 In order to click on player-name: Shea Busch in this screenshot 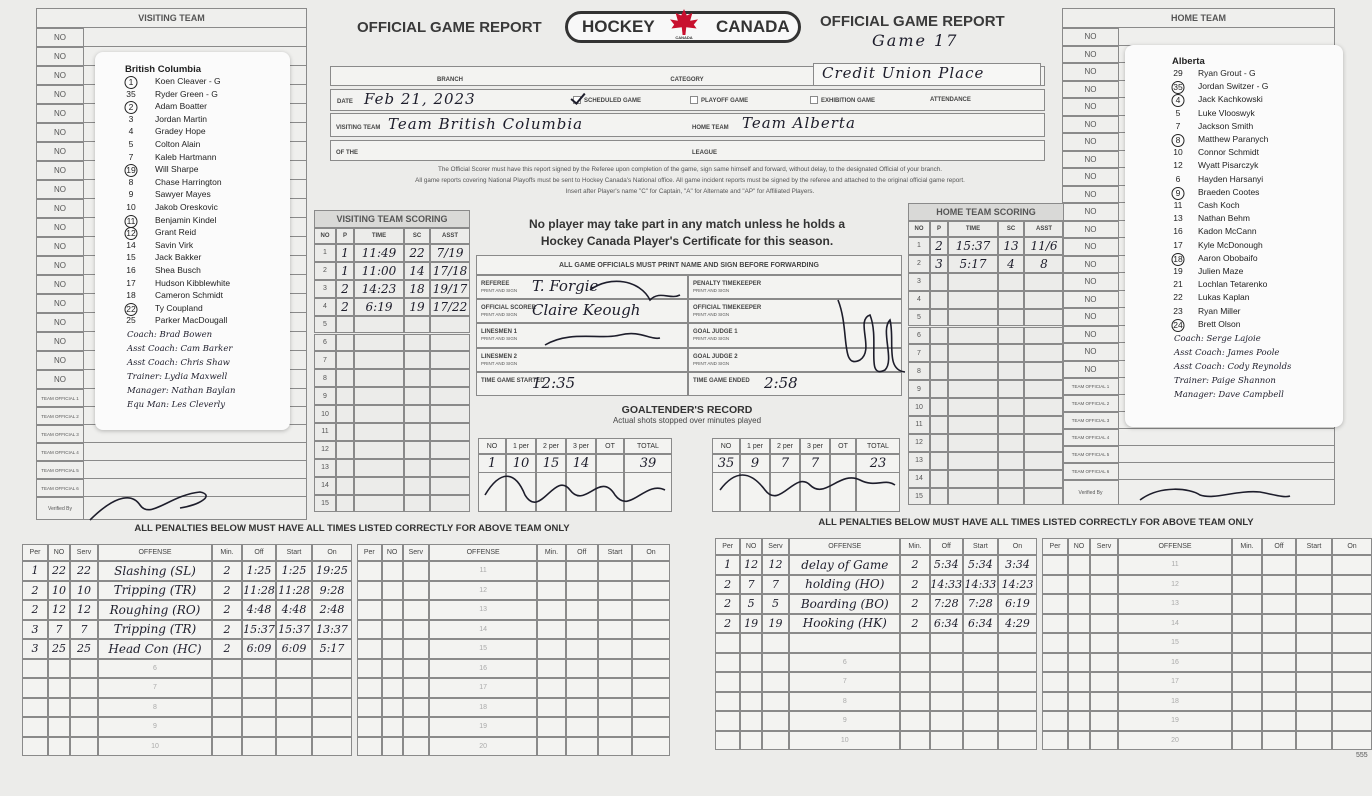, I will do `click(178, 270)`.